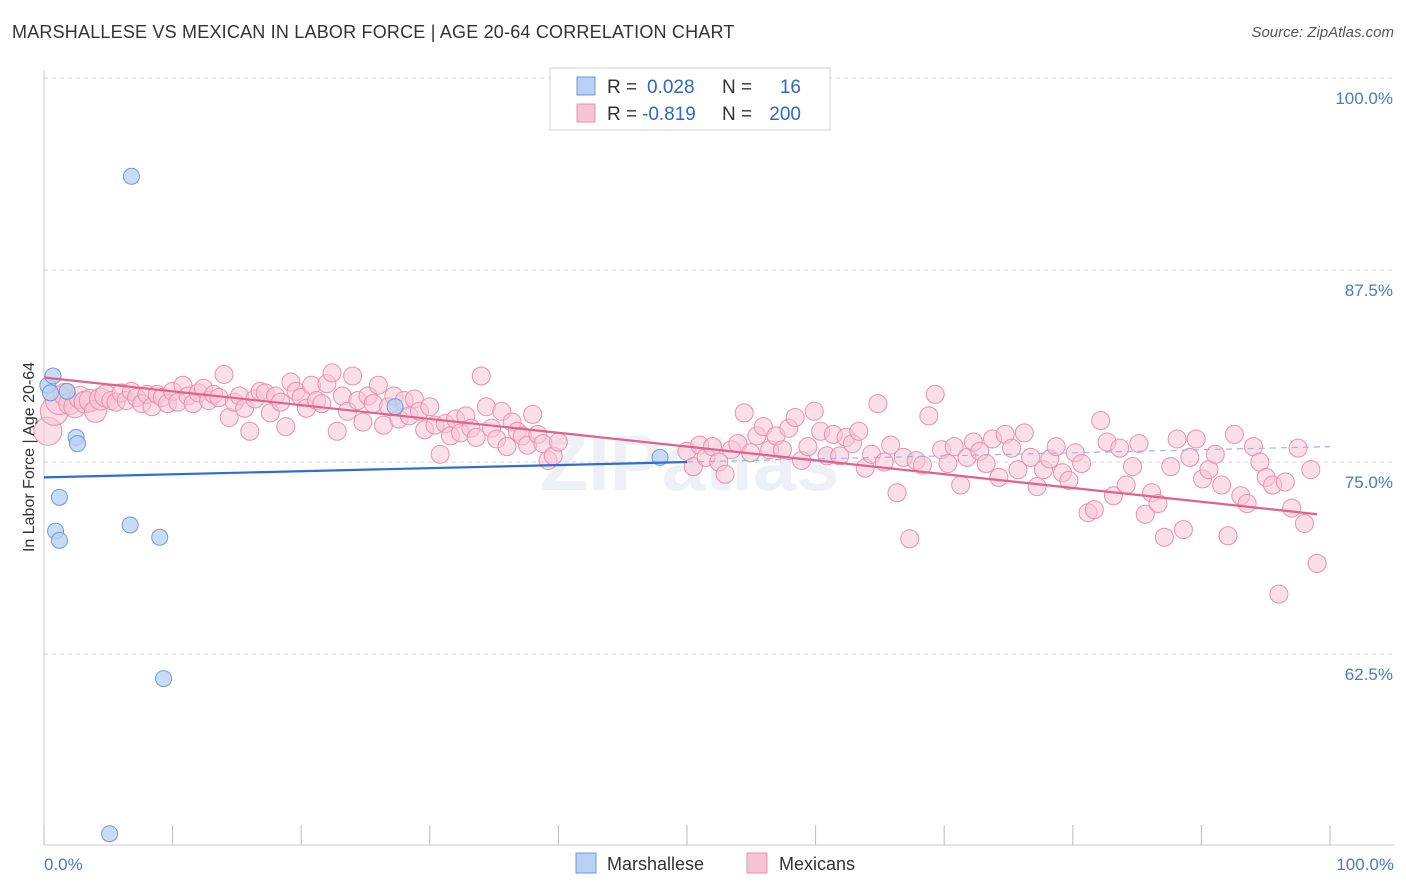  What do you see at coordinates (1369, 482) in the screenshot?
I see `y-tick-label: 75.0%` at bounding box center [1369, 482].